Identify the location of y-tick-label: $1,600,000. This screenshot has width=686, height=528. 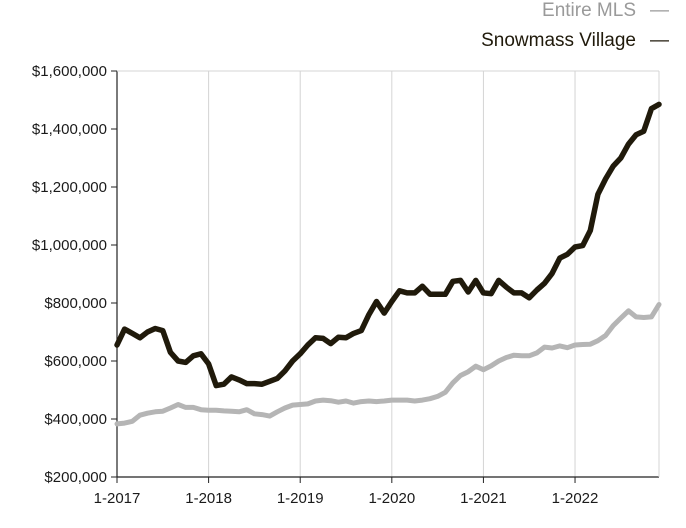
(69, 71).